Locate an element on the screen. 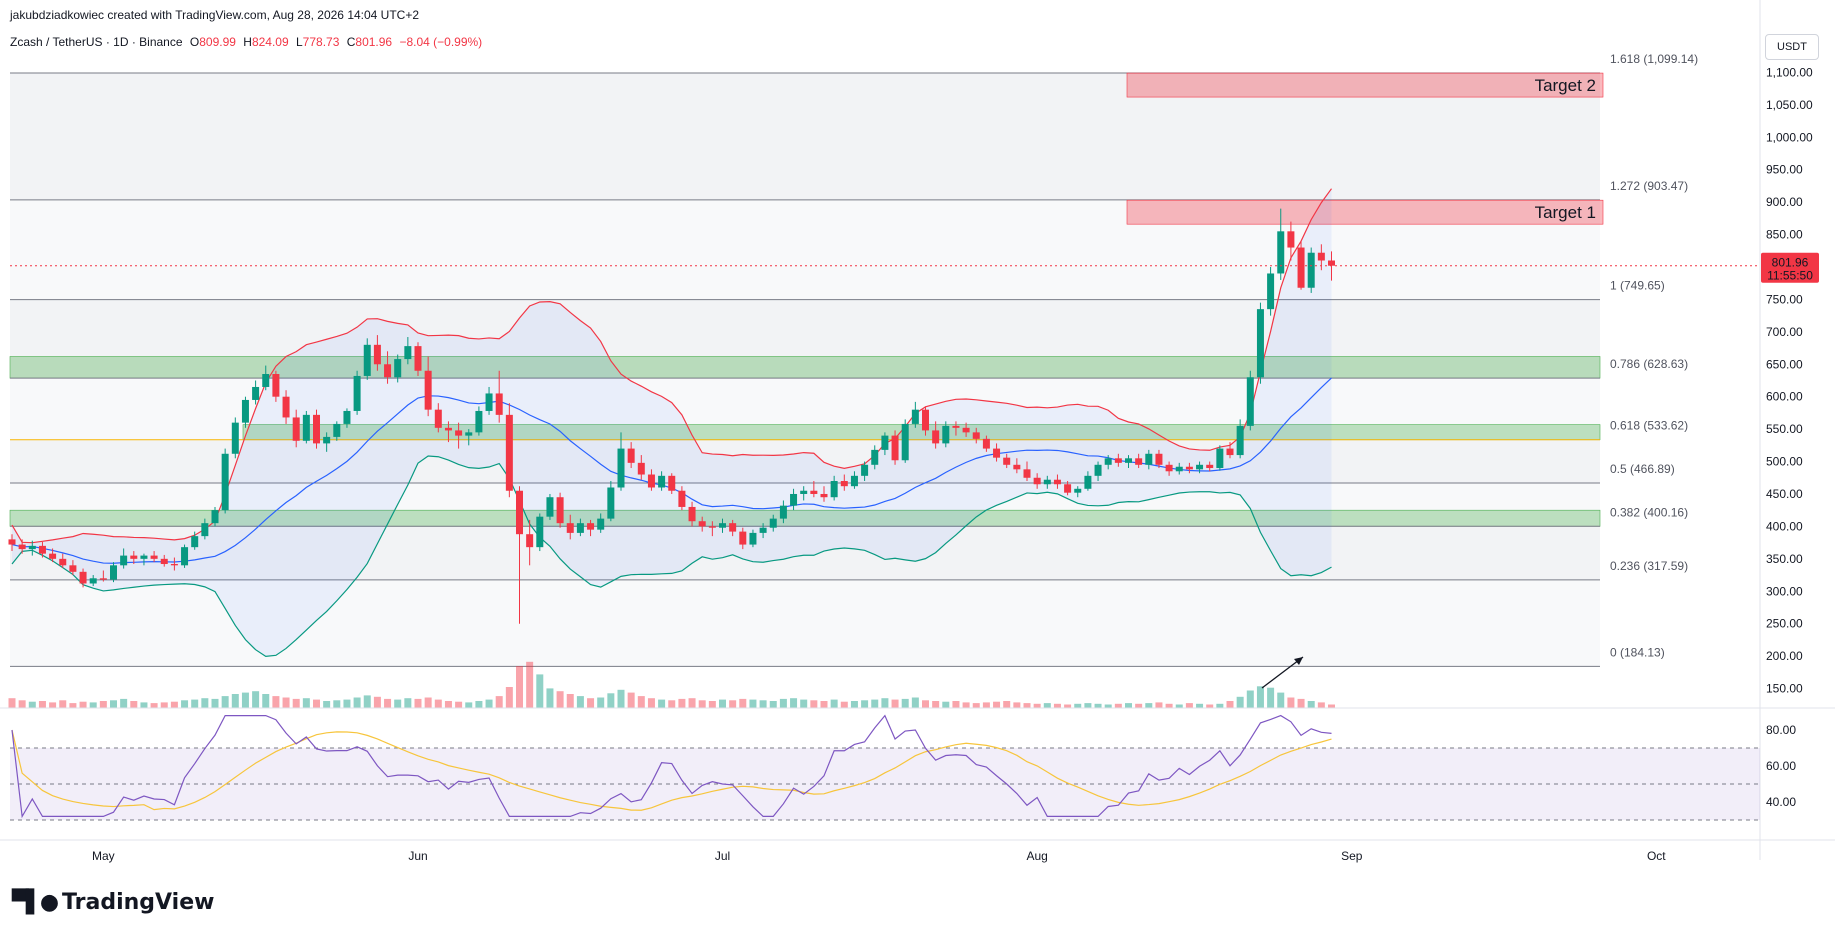 The width and height of the screenshot is (1835, 931). symbol-name: Zcash / TetherUS · 1D · Binance is located at coordinates (96, 42).